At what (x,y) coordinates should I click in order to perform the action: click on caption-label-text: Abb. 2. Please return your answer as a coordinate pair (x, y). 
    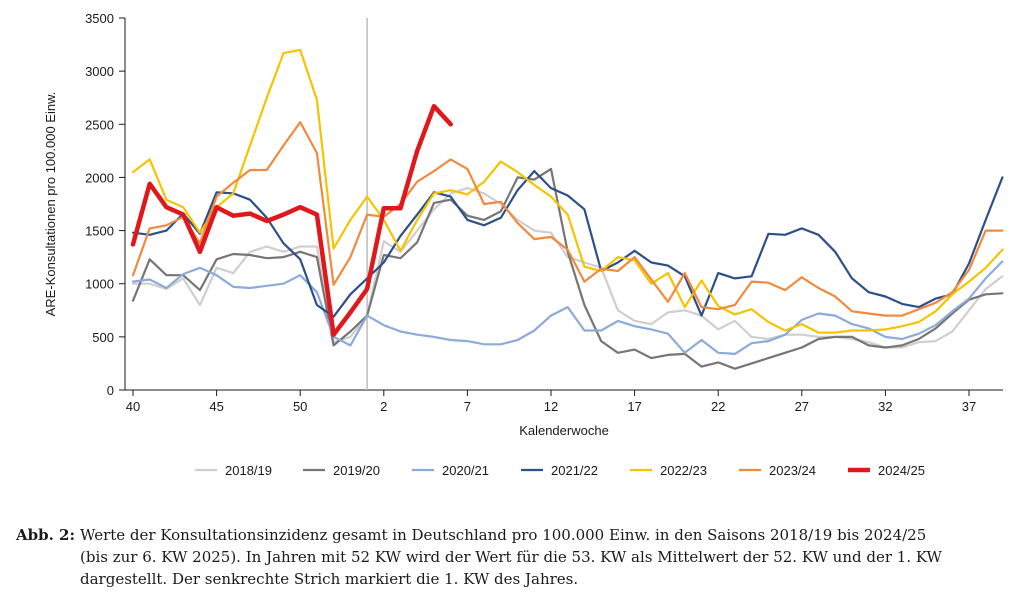
    Looking at the image, I should click on (43, 535).